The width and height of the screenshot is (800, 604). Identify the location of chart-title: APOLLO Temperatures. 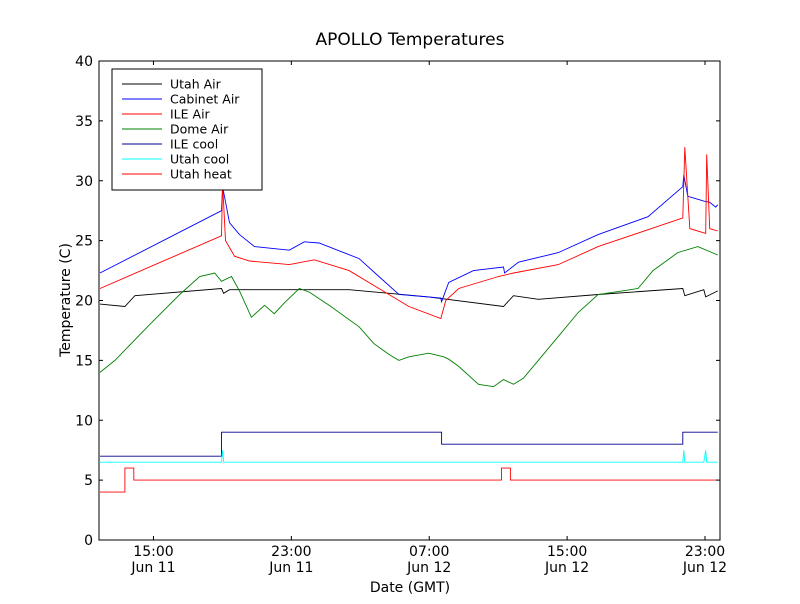
(410, 40).